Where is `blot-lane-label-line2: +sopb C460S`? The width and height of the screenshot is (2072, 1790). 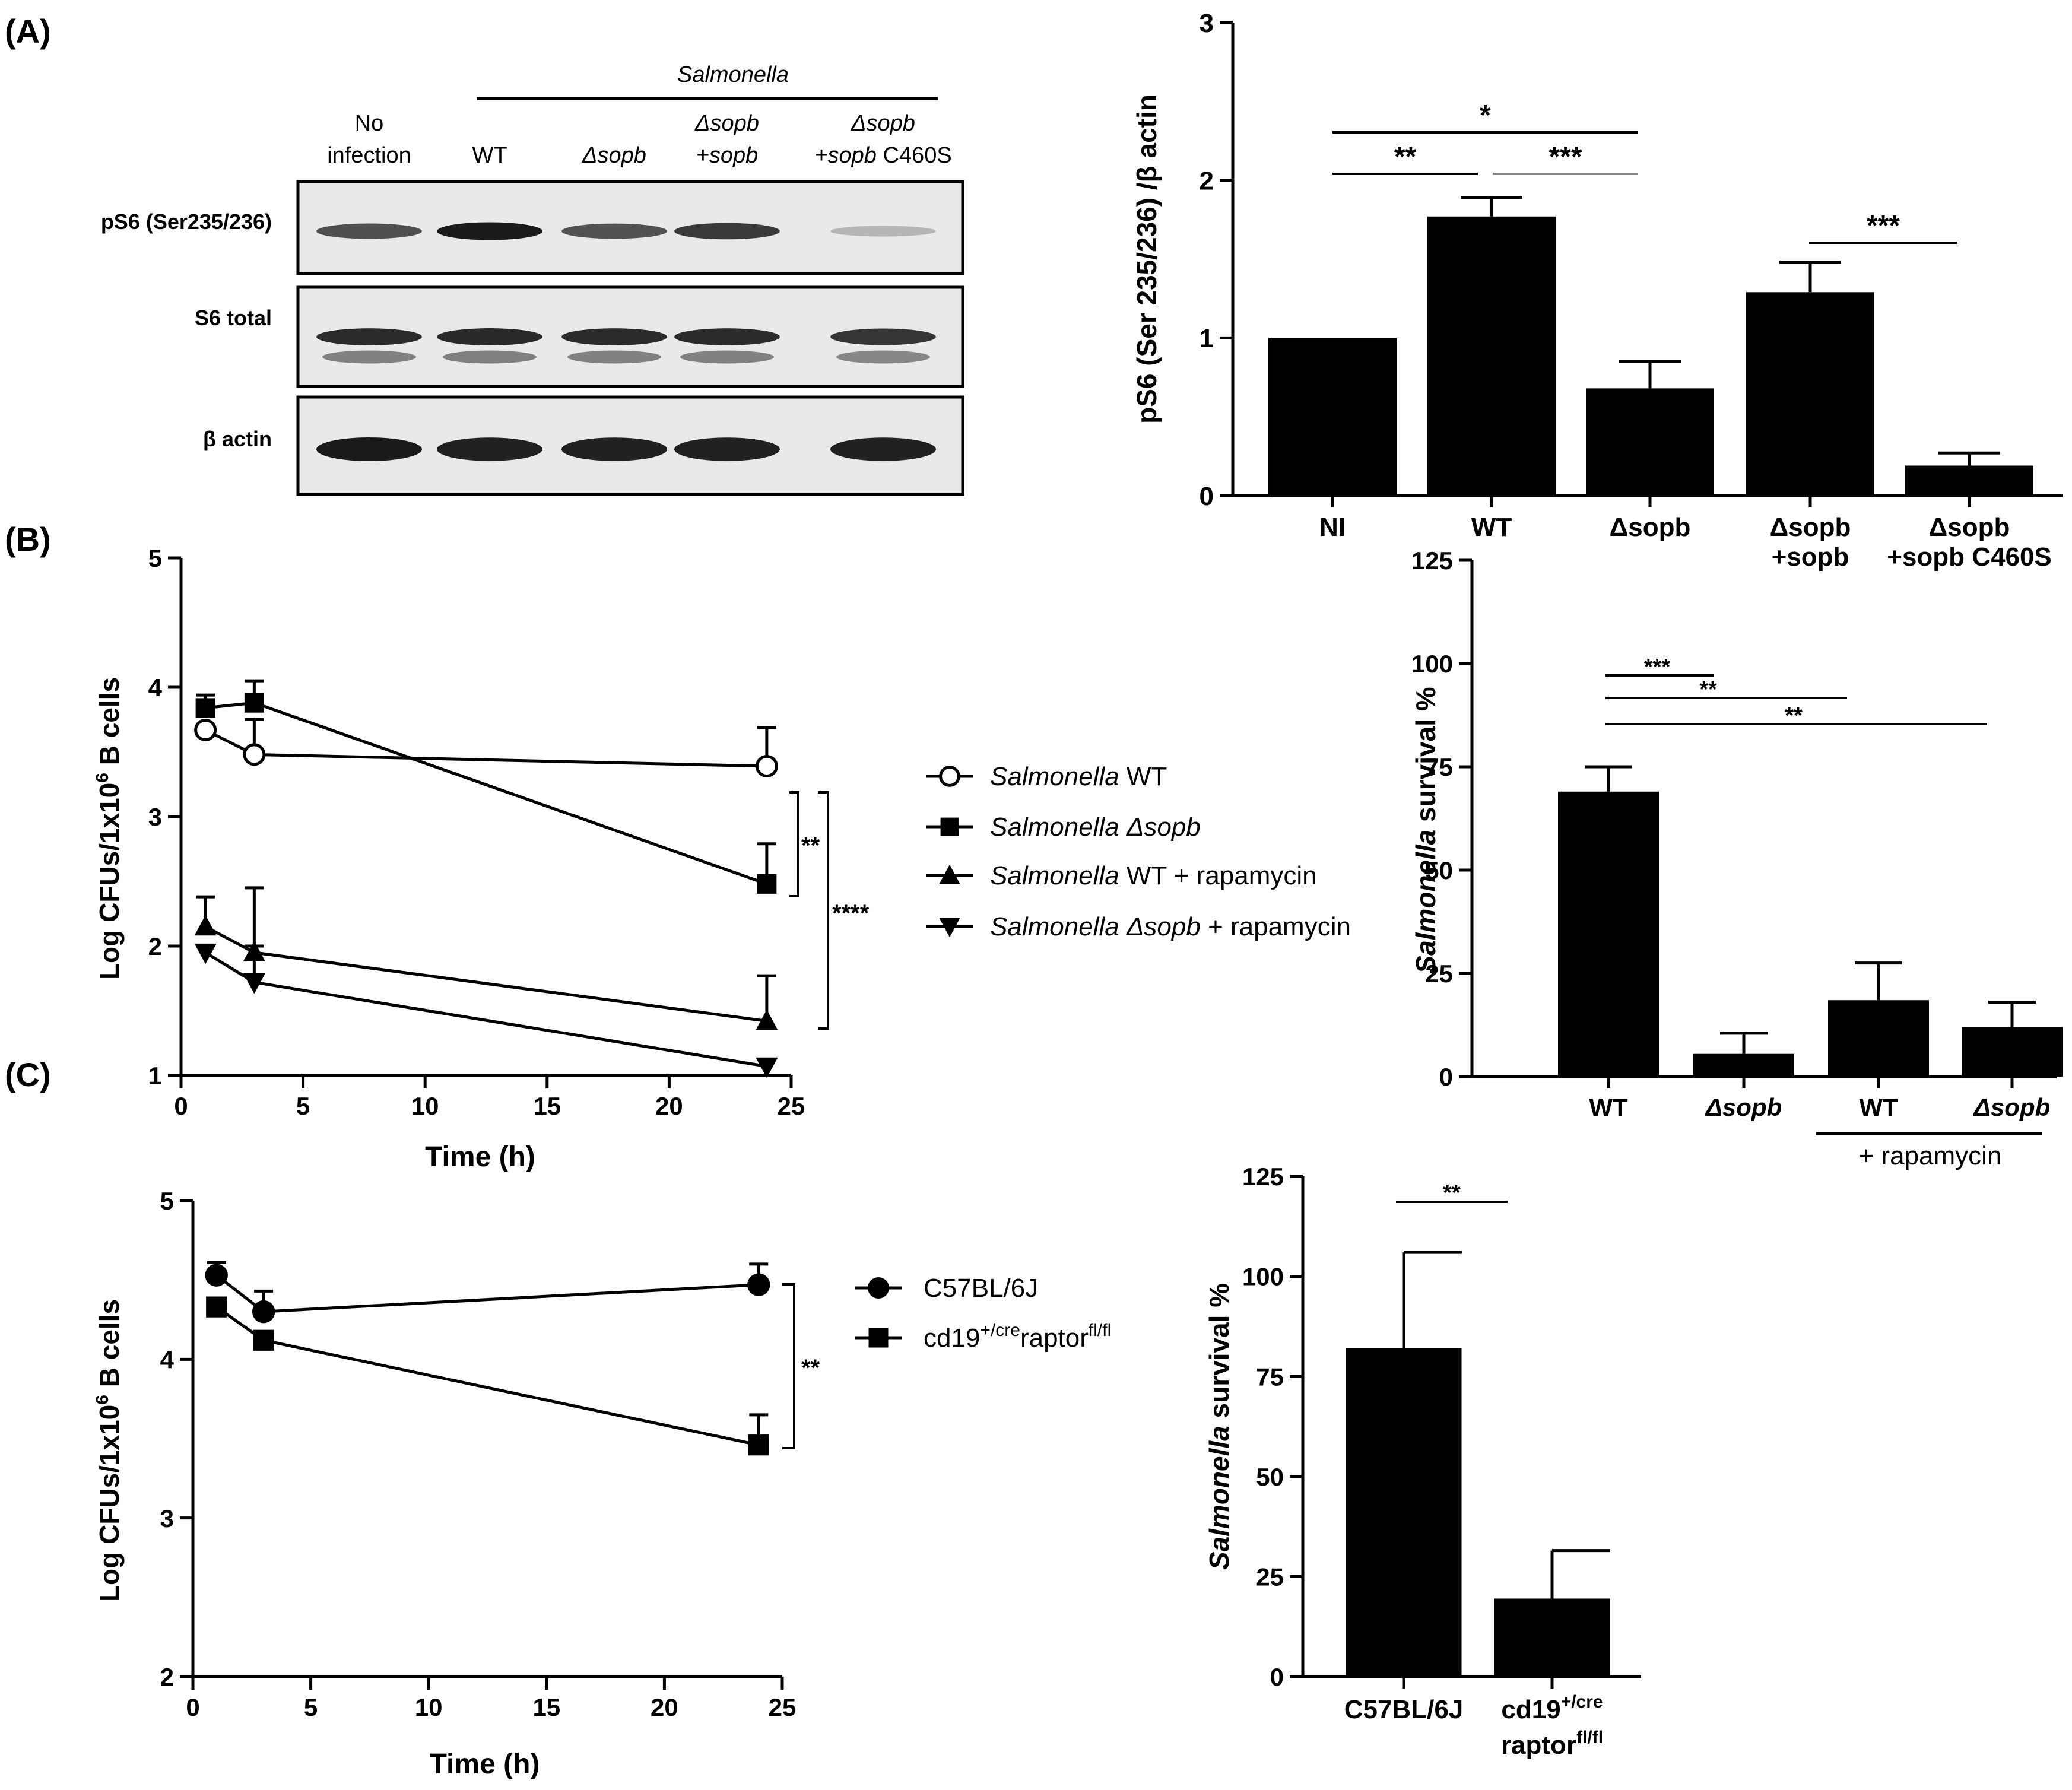 blot-lane-label-line2: +sopb C460S is located at coordinates (882, 156).